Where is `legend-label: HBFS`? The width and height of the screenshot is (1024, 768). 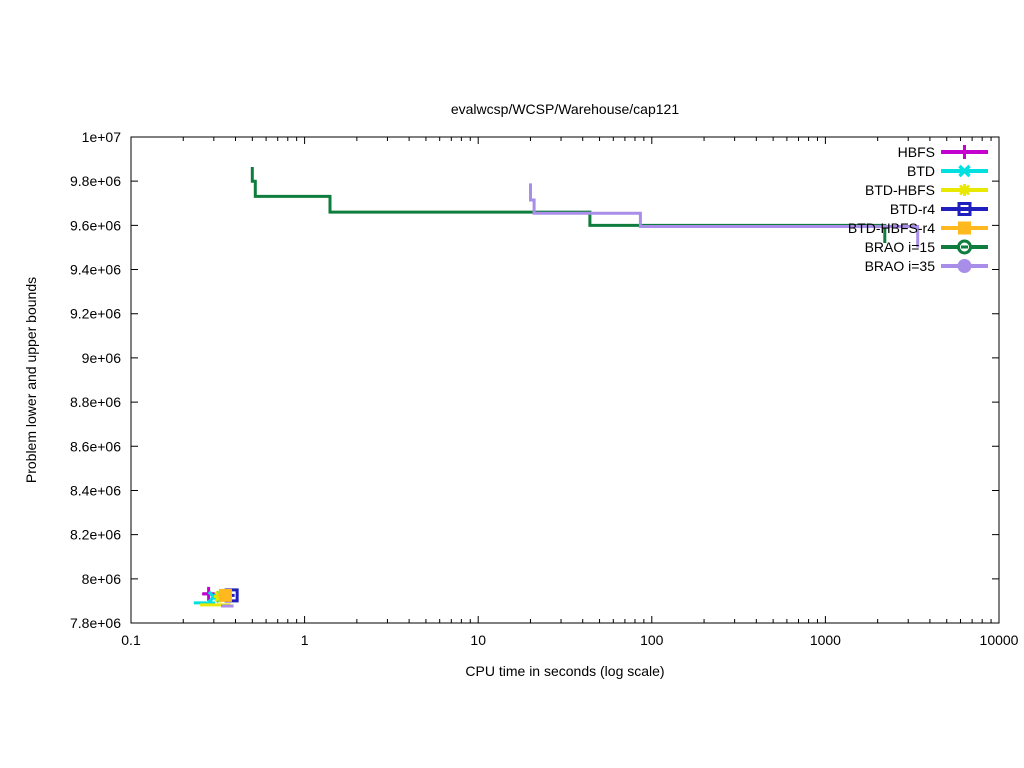
legend-label: HBFS is located at coordinates (916, 152).